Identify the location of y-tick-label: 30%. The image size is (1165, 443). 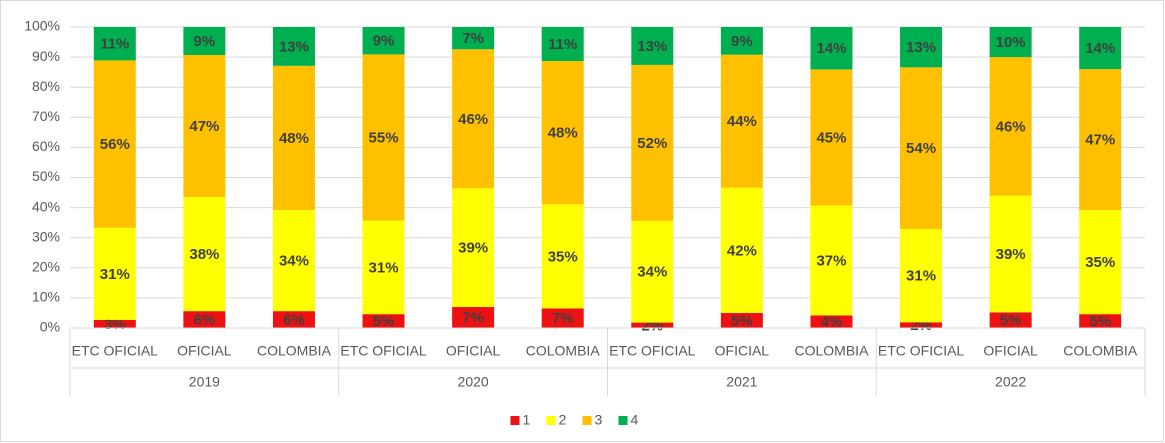
(46, 236).